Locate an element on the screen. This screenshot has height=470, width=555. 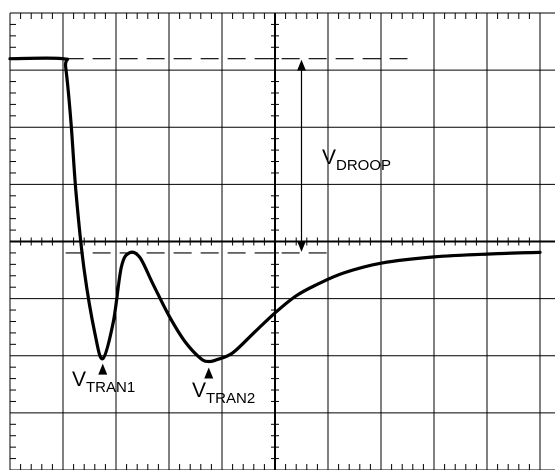
vdroop-arrowhead-top is located at coordinates (301, 65).